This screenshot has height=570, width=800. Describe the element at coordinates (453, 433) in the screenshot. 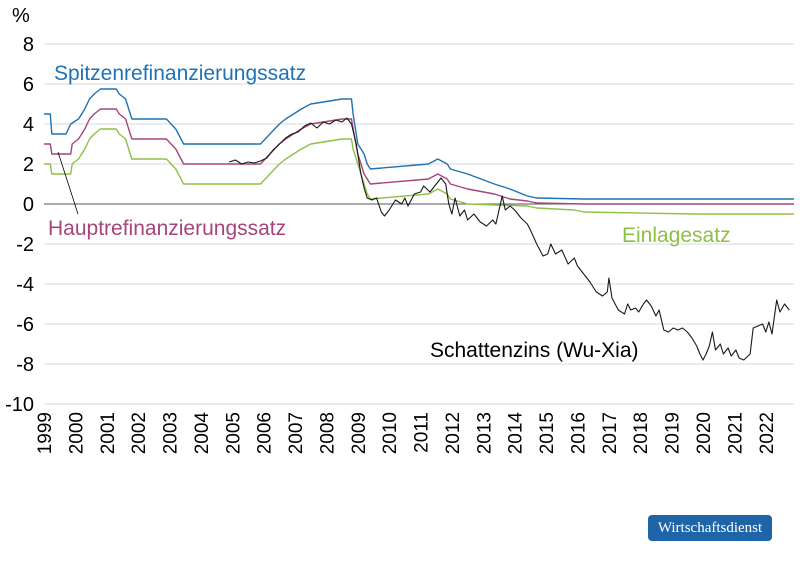

I see `x-tick-label: 2012` at that location.